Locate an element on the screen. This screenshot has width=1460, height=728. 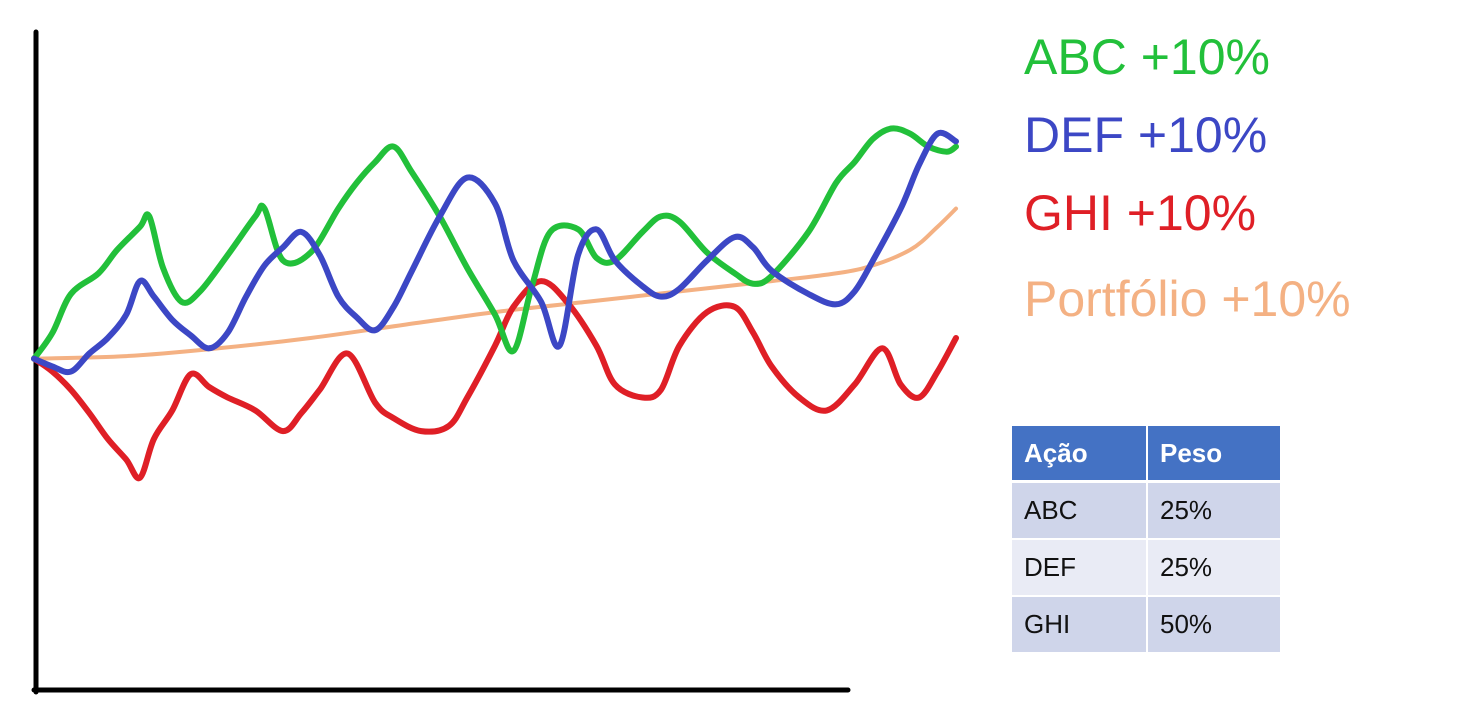
series-line-portfolio is located at coordinates (495, 283).